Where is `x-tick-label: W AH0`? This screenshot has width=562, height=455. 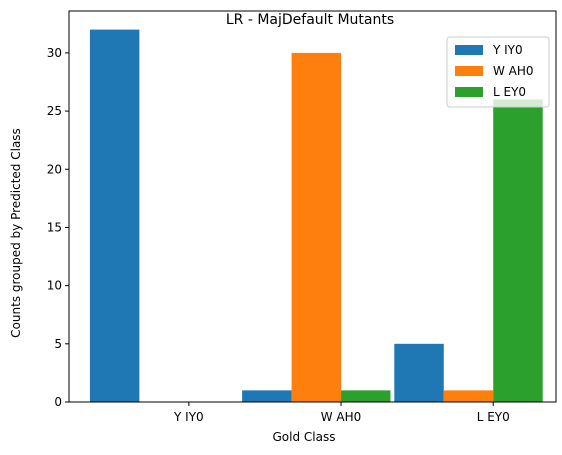
x-tick-label: W AH0 is located at coordinates (341, 417).